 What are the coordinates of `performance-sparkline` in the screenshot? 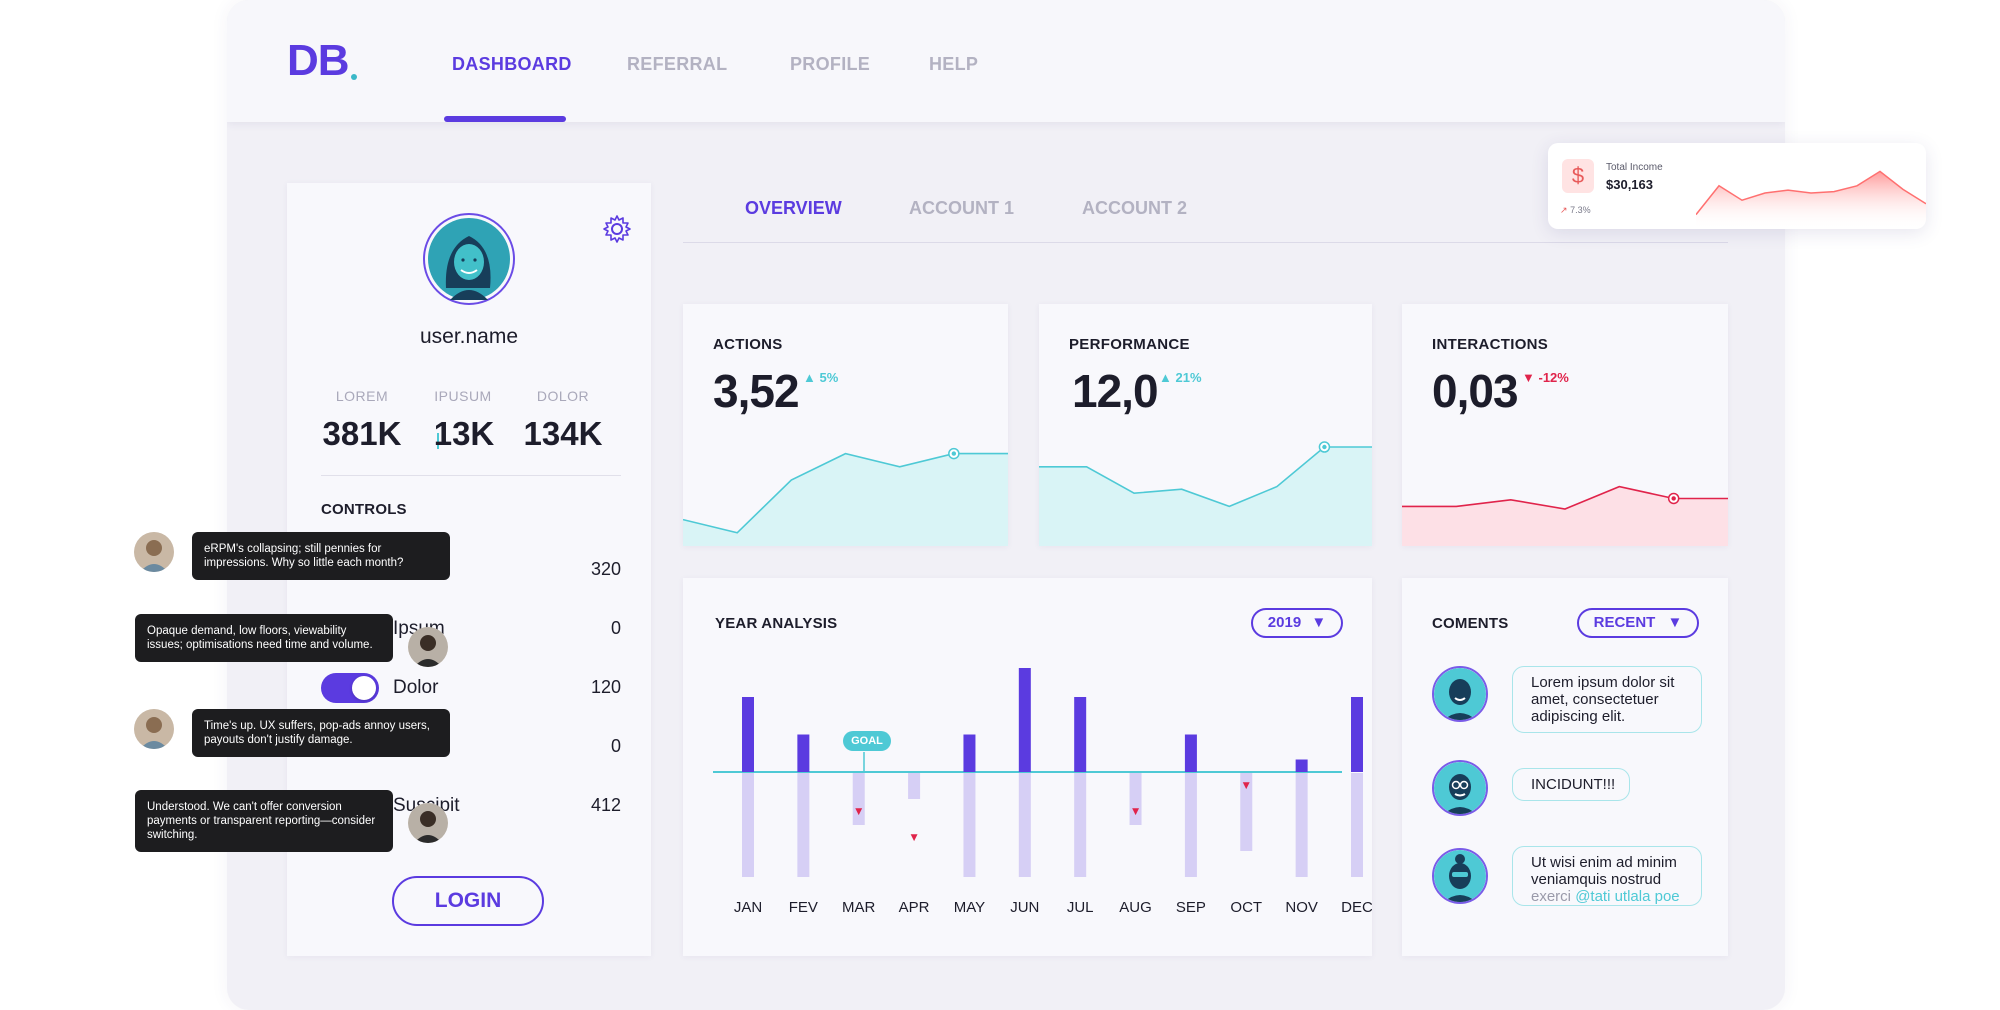 It's located at (1205, 493).